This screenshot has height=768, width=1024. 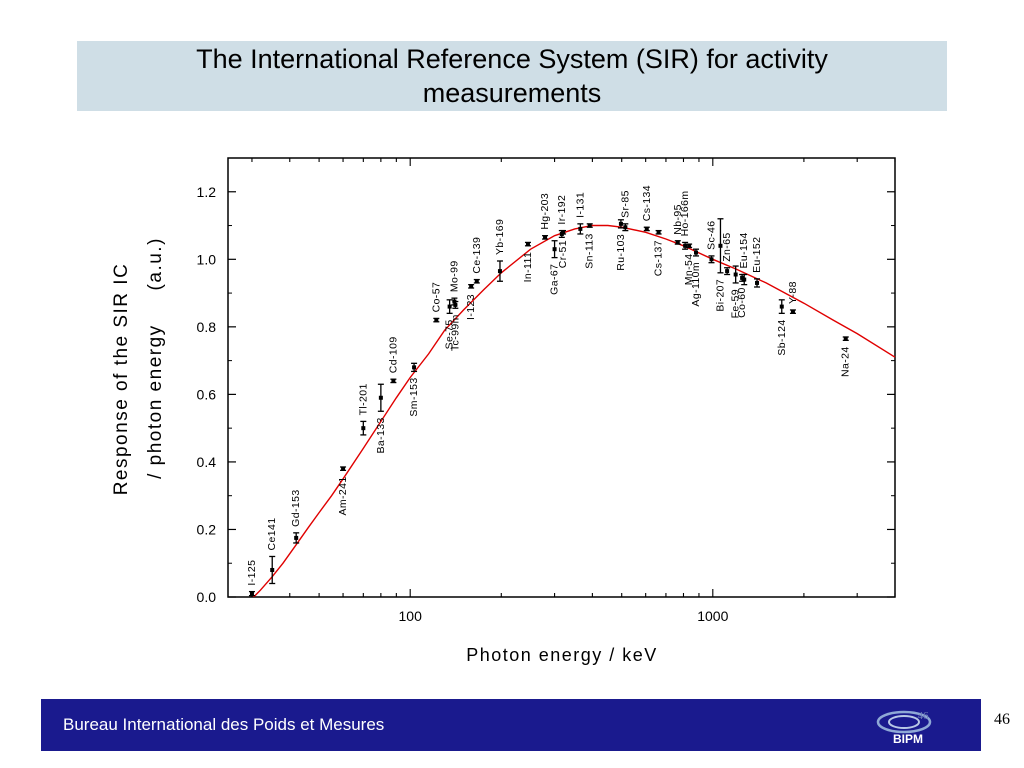 What do you see at coordinates (621, 252) in the screenshot?
I see `point-label: Ru-103` at bounding box center [621, 252].